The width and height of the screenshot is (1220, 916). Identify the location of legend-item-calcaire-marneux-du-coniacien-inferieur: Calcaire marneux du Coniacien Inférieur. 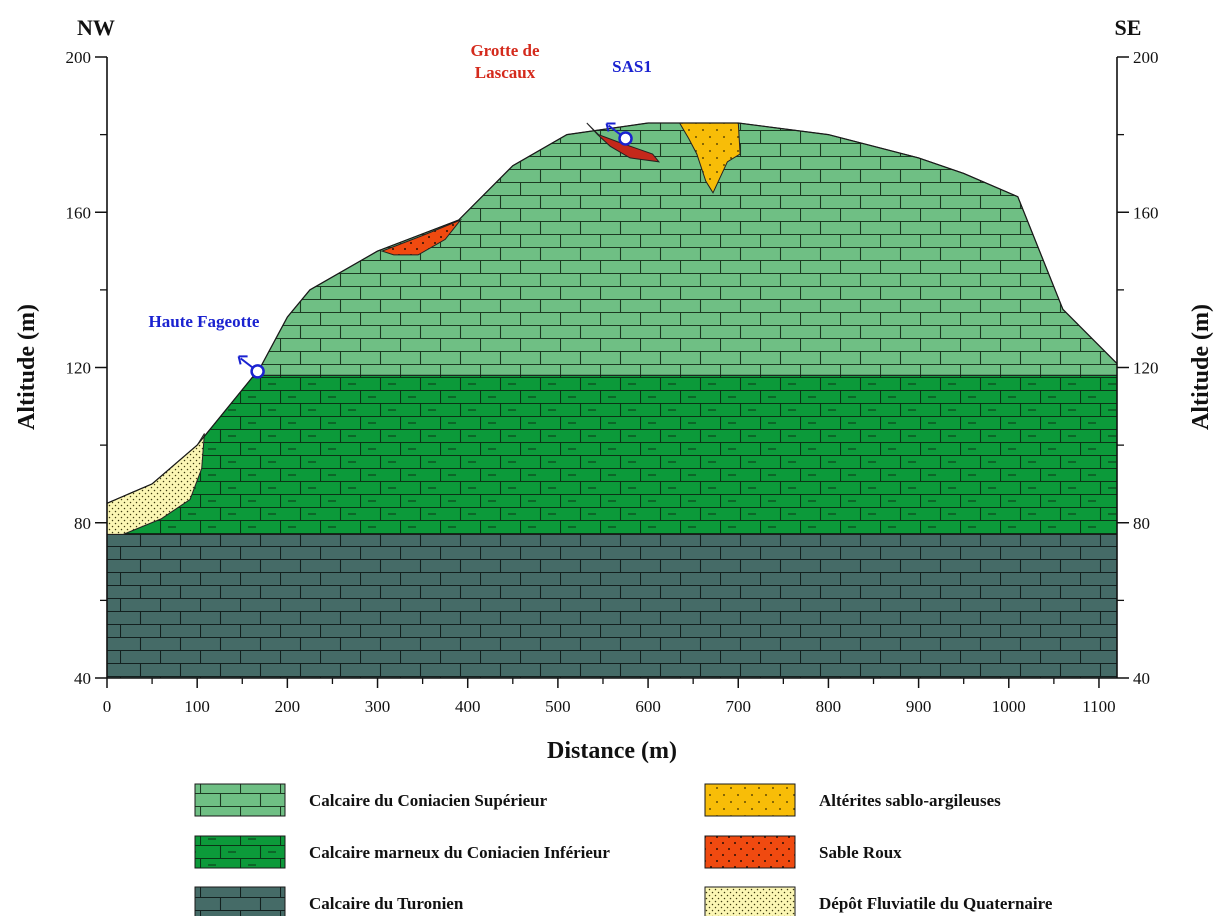
(402, 852).